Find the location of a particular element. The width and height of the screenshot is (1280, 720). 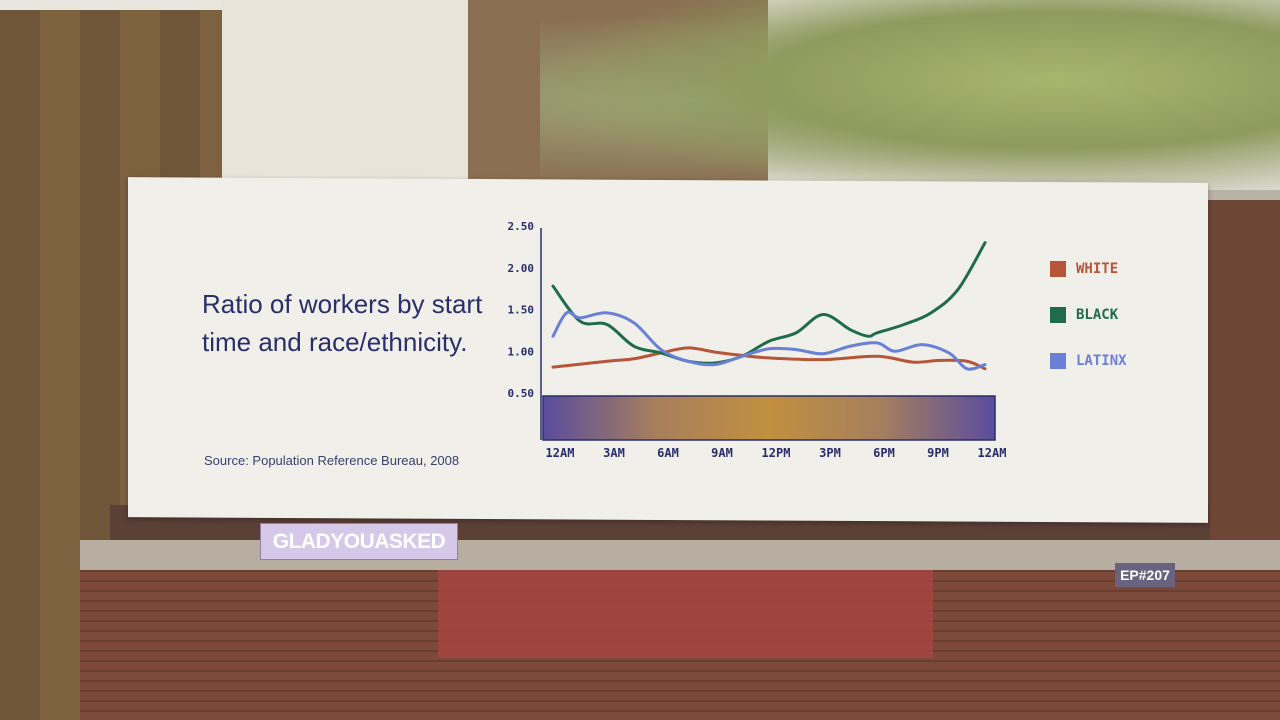

y-tick-label: 2.00 is located at coordinates (521, 268).